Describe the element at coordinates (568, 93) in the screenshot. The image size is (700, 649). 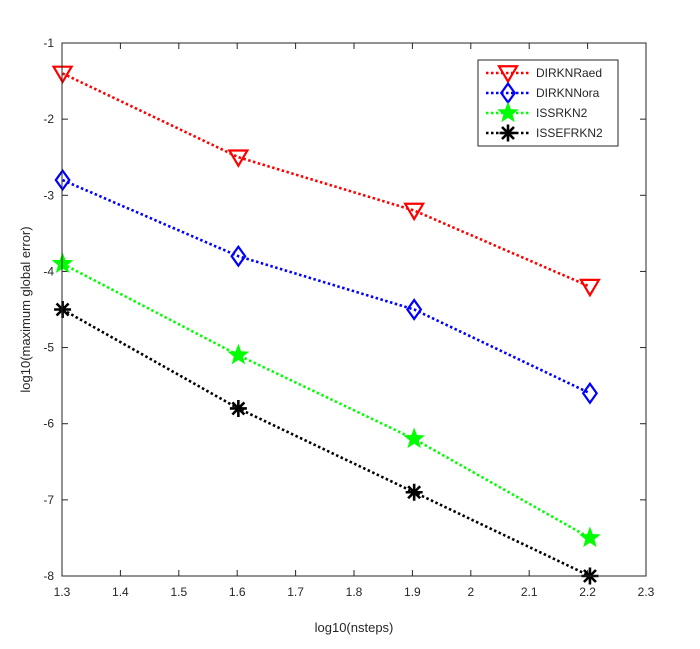
I see `legend-label: DIRKNNora` at that location.